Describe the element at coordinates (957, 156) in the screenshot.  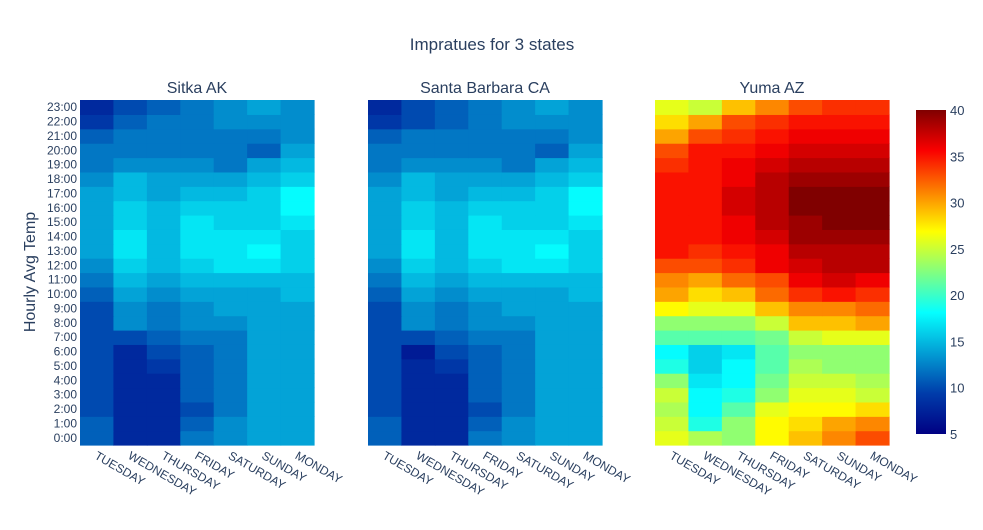
I see `colorbar-tick-label: 35` at that location.